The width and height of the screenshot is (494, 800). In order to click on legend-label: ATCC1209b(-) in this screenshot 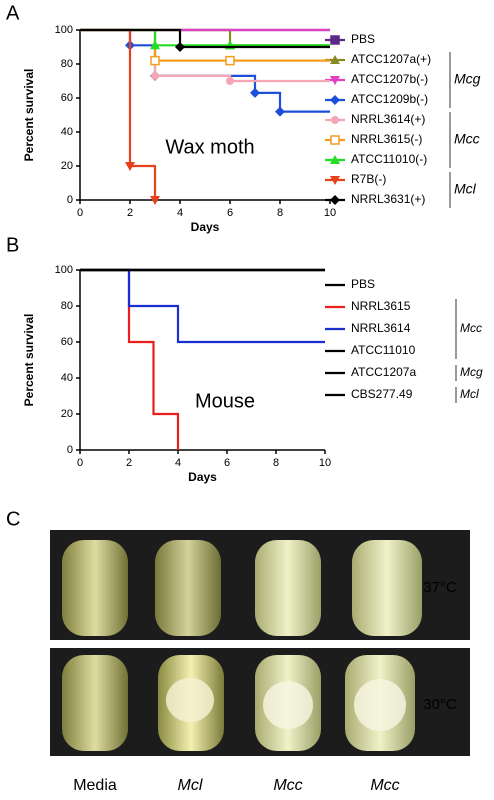, I will do `click(389, 99)`.